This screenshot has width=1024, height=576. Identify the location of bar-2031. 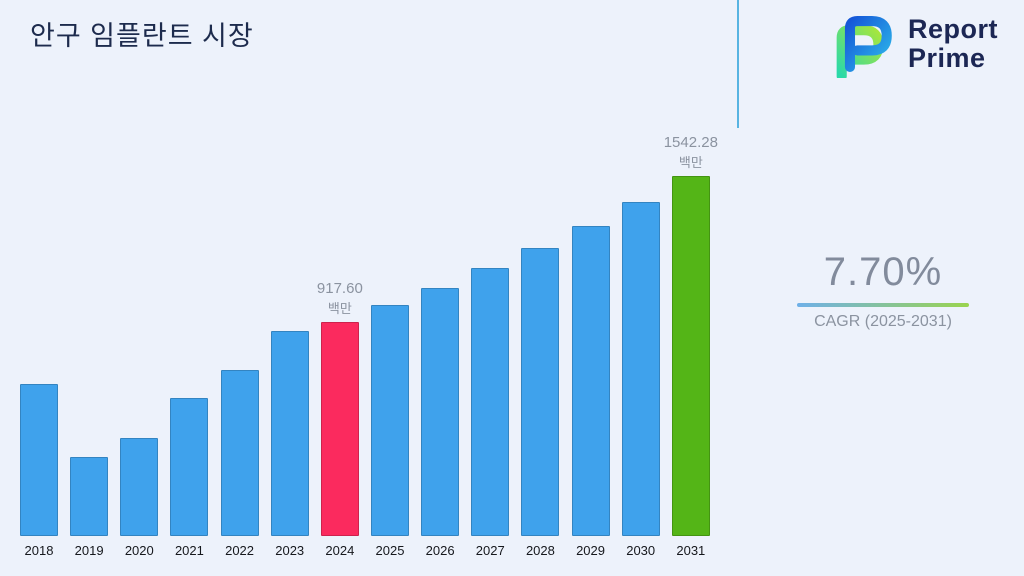
(690, 356).